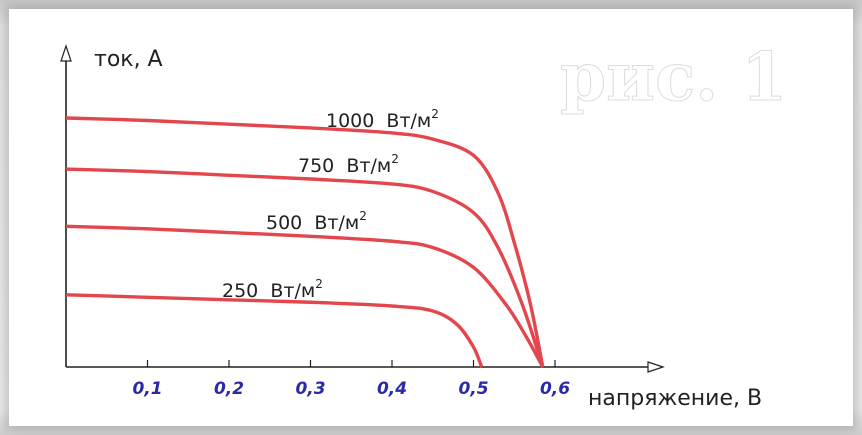  What do you see at coordinates (330, 204) in the screenshot?
I see `curve-labels: 1000 Вт/м2 750 Вт/м2 500 Вт/м2 250 Вт/м2` at bounding box center [330, 204].